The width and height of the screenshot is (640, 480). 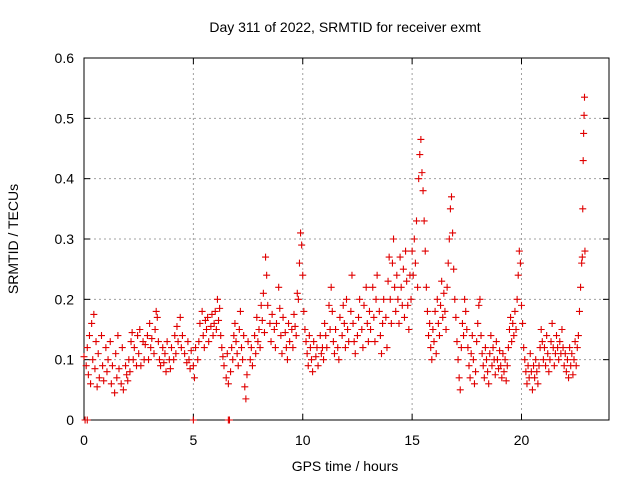 What do you see at coordinates (13, 239) in the screenshot?
I see `y-axis-label: SRMTID / TECUs` at bounding box center [13, 239].